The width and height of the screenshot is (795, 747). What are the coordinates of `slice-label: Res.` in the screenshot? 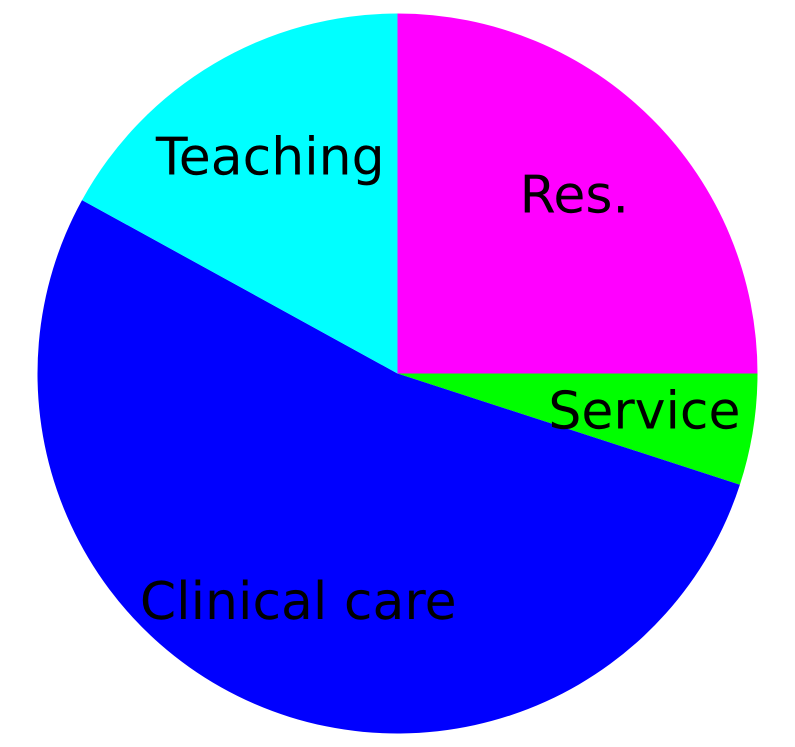 It's located at (574, 196).